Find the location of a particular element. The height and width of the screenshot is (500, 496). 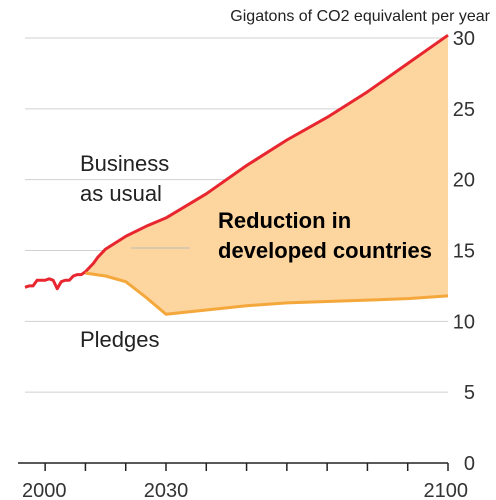

y-tick-label-15: 15 is located at coordinates (464, 252).